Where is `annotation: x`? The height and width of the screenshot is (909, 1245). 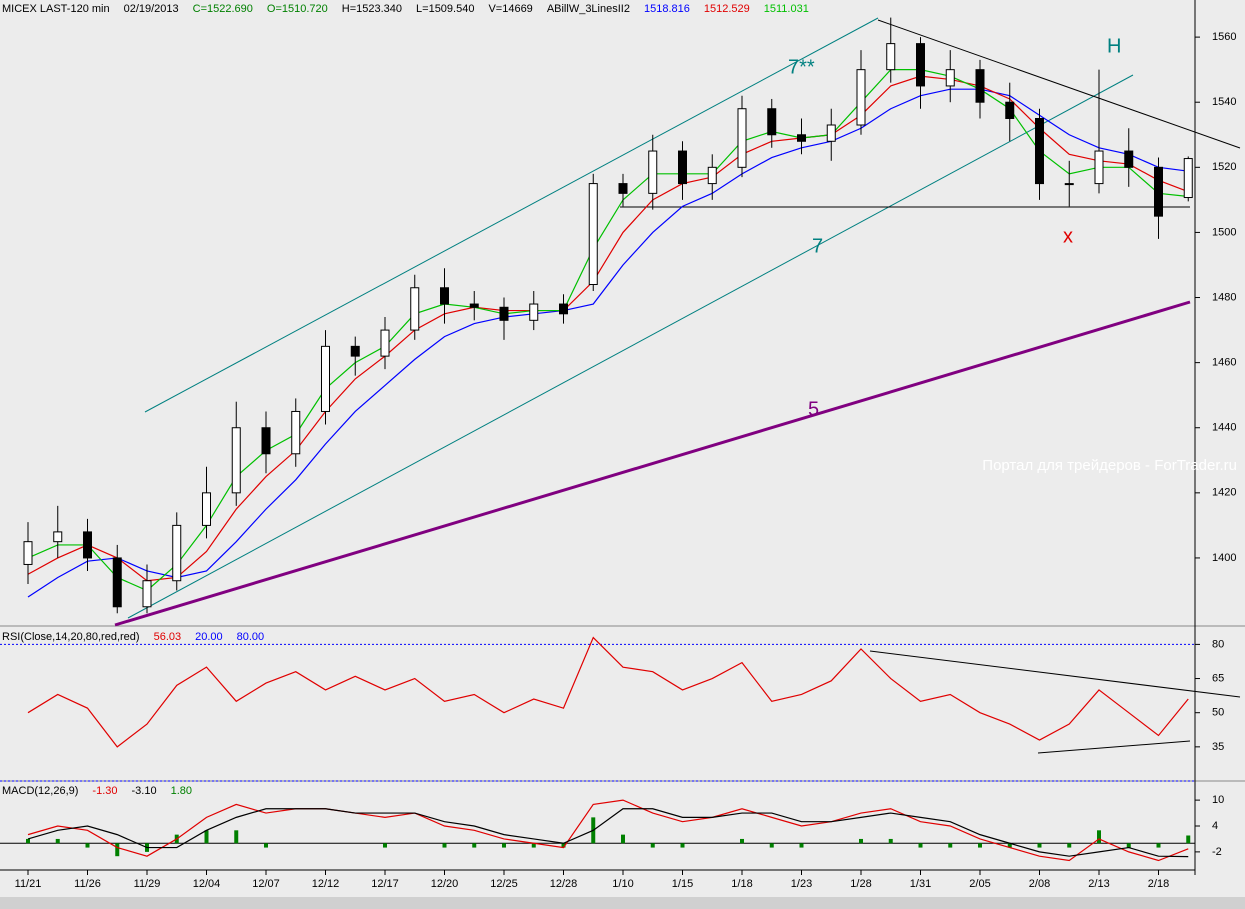
annotation: x is located at coordinates (1068, 236).